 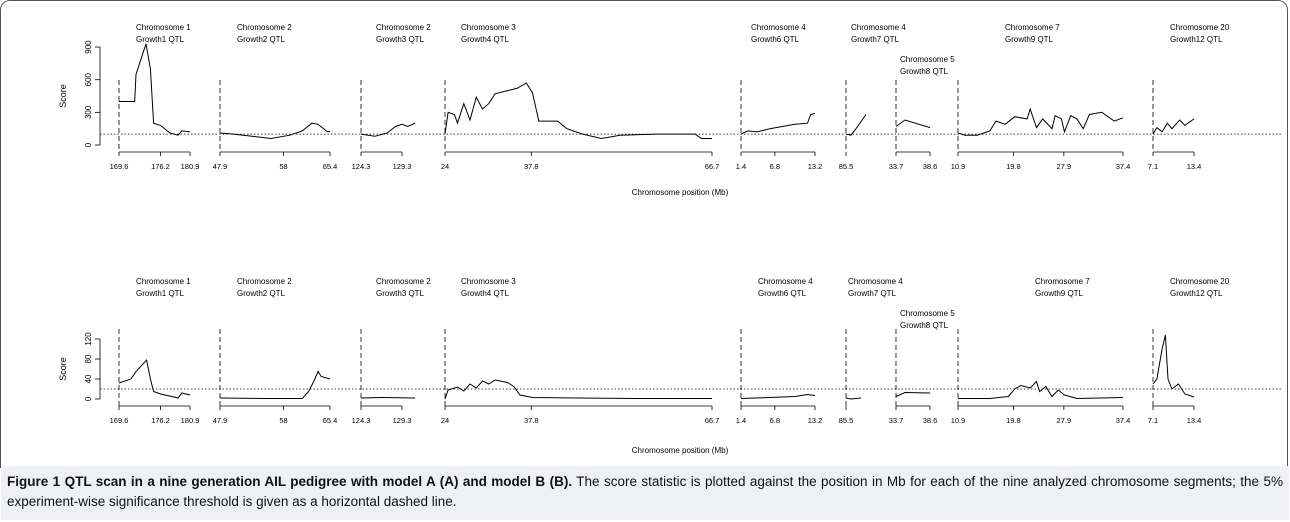 I want to click on y-tick-label: 80, so click(x=88, y=358).